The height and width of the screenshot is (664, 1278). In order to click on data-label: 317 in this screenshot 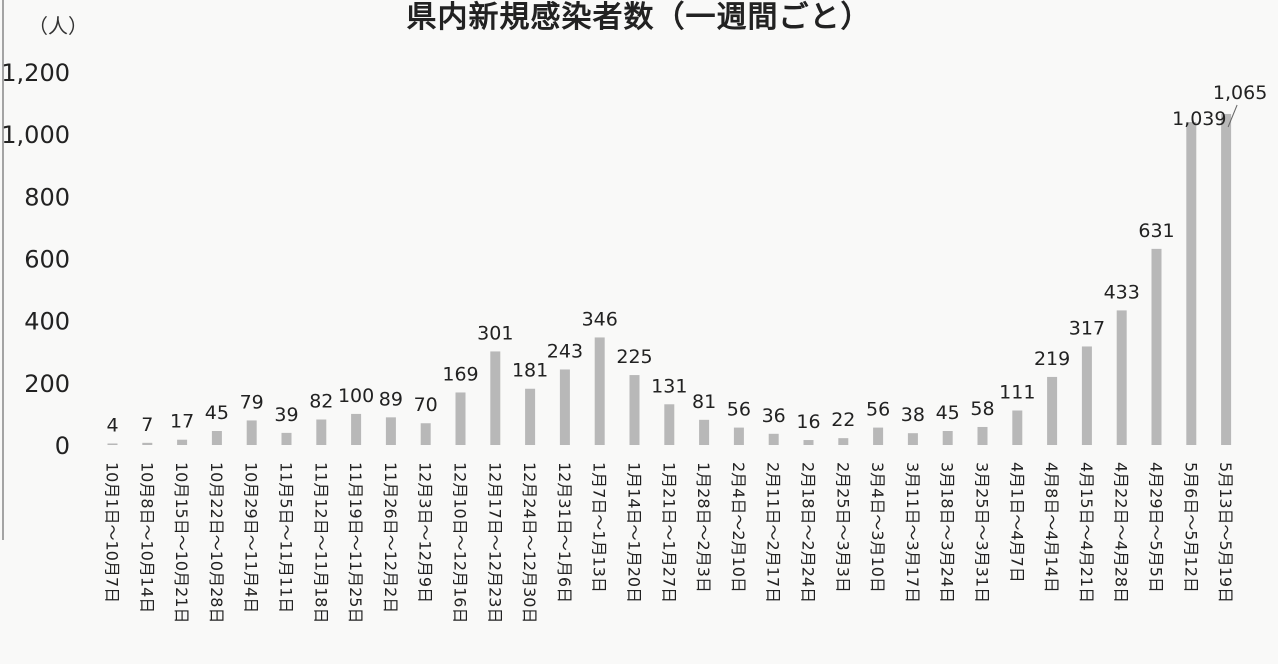, I will do `click(1087, 328)`.